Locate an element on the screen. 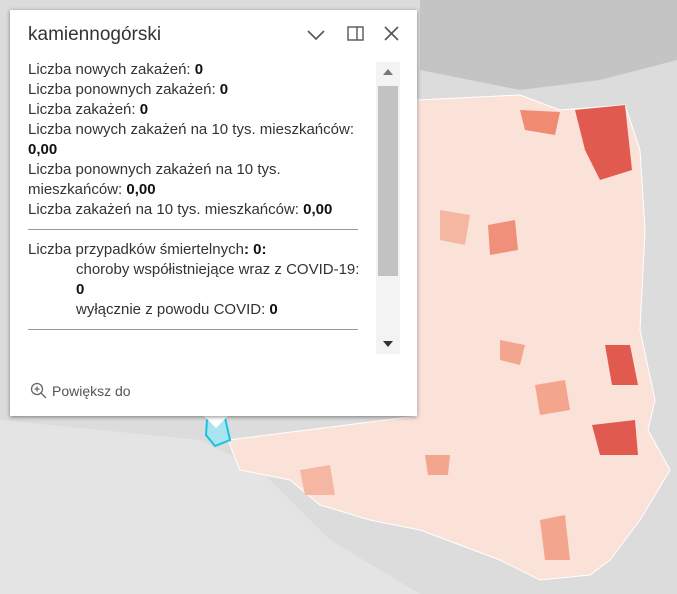 Image resolution: width=677 pixels, height=594 pixels. field: Liczba zakażeń: 0 is located at coordinates (198, 110).